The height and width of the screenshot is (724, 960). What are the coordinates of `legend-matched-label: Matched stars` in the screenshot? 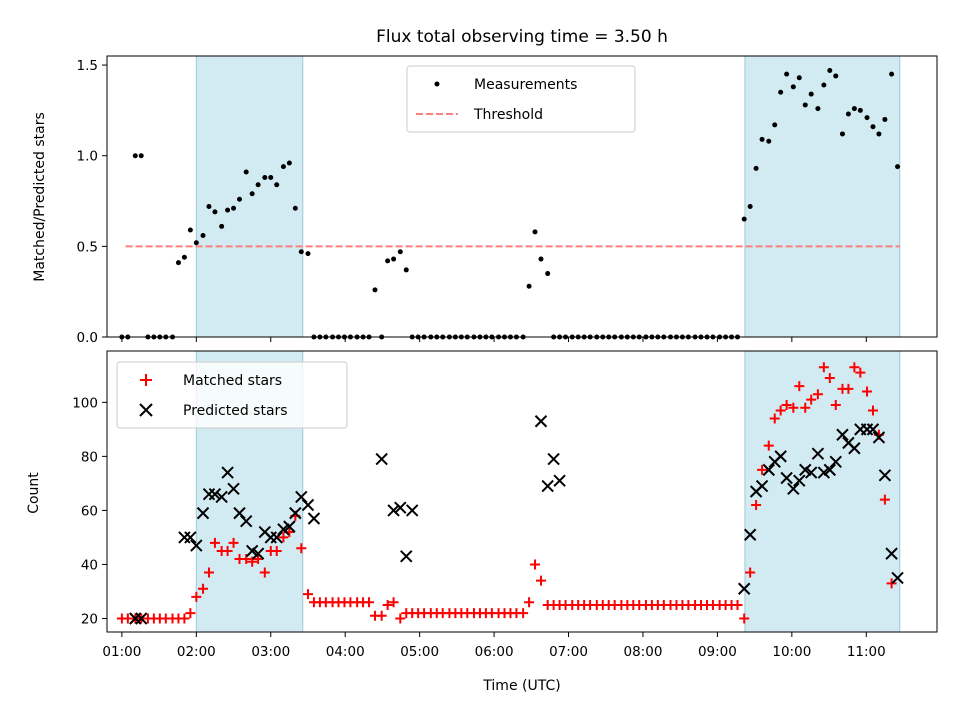 It's located at (232, 381).